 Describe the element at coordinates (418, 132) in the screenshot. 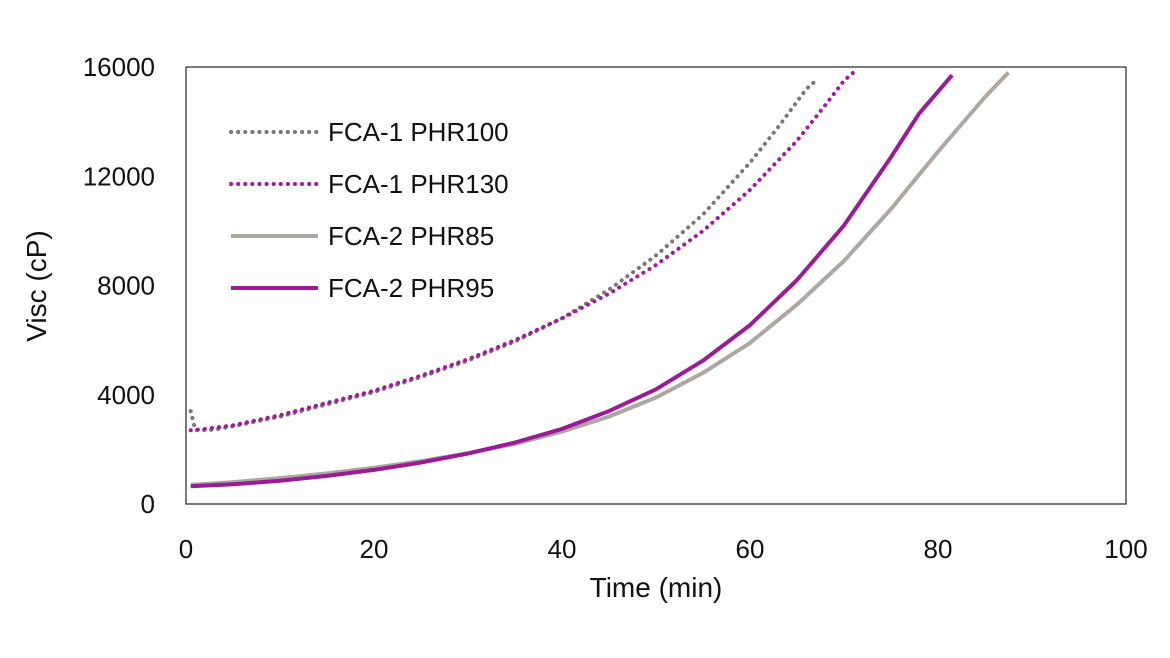

I see `legend-label-1: FCA-1 PHR100` at that location.